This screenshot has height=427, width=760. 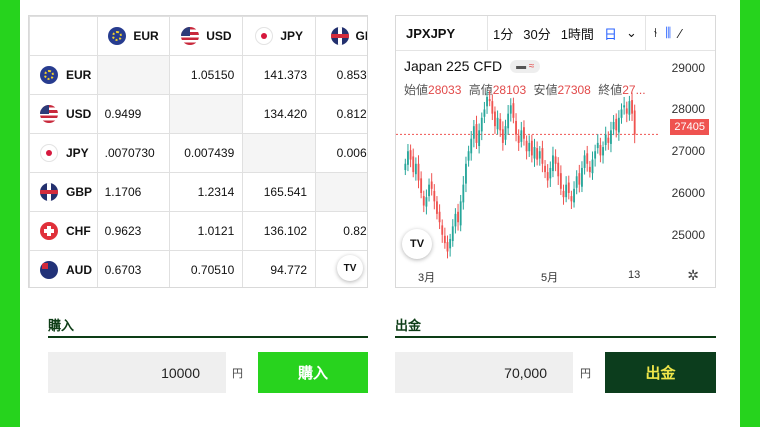 What do you see at coordinates (555, 337) in the screenshot?
I see `withdraw-divider` at bounding box center [555, 337].